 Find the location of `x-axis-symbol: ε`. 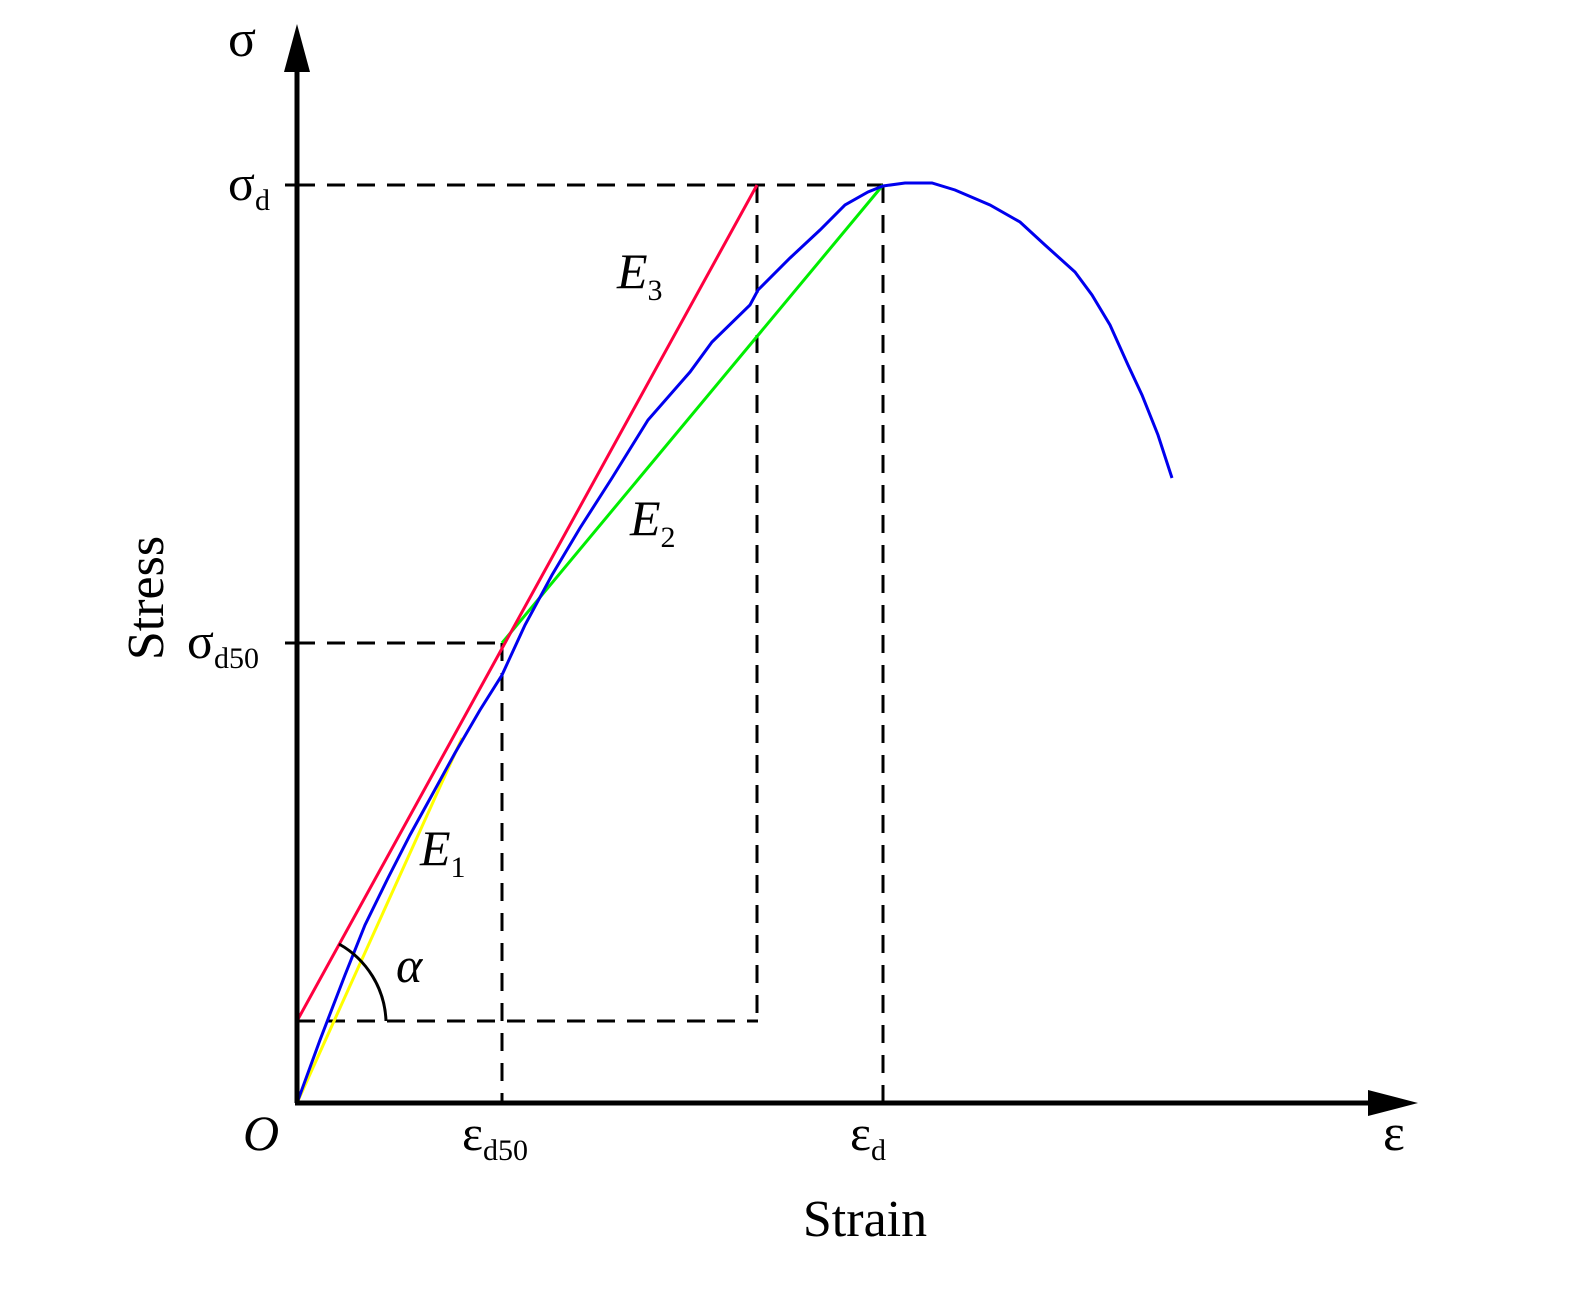

x-axis-symbol: ε is located at coordinates (1394, 1133).